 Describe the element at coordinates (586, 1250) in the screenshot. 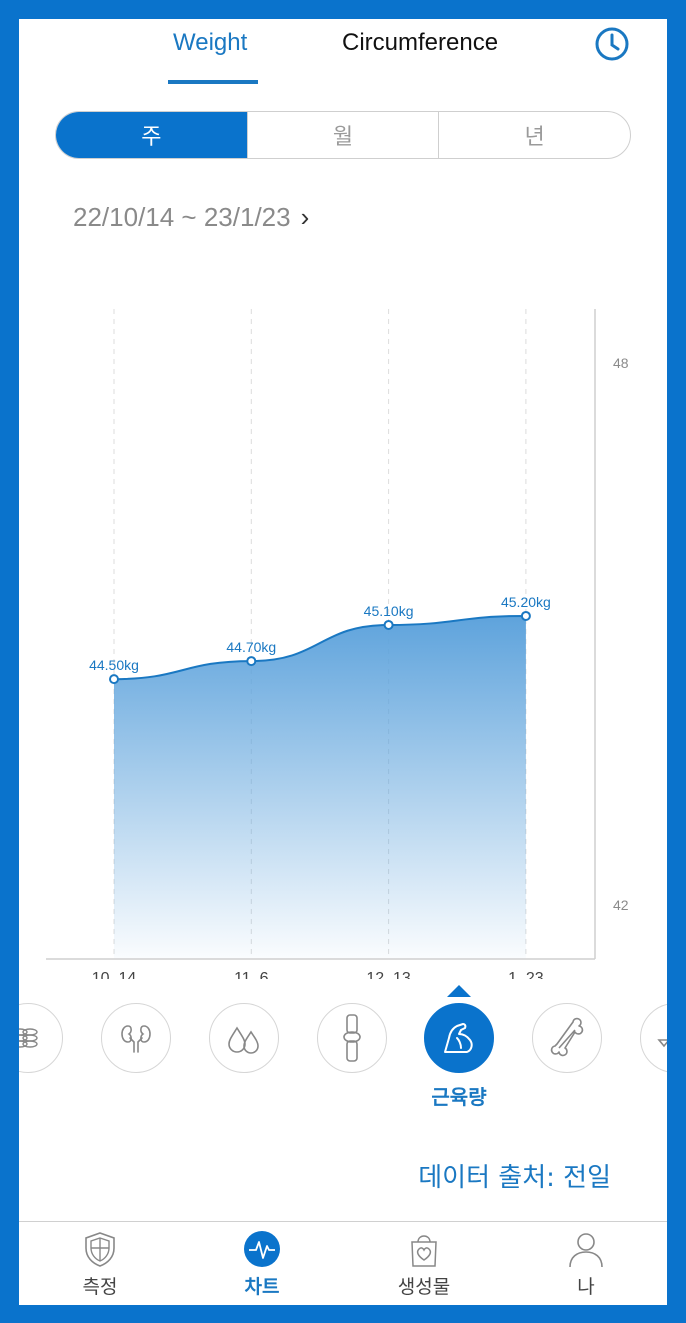

I see `person-icon` at that location.